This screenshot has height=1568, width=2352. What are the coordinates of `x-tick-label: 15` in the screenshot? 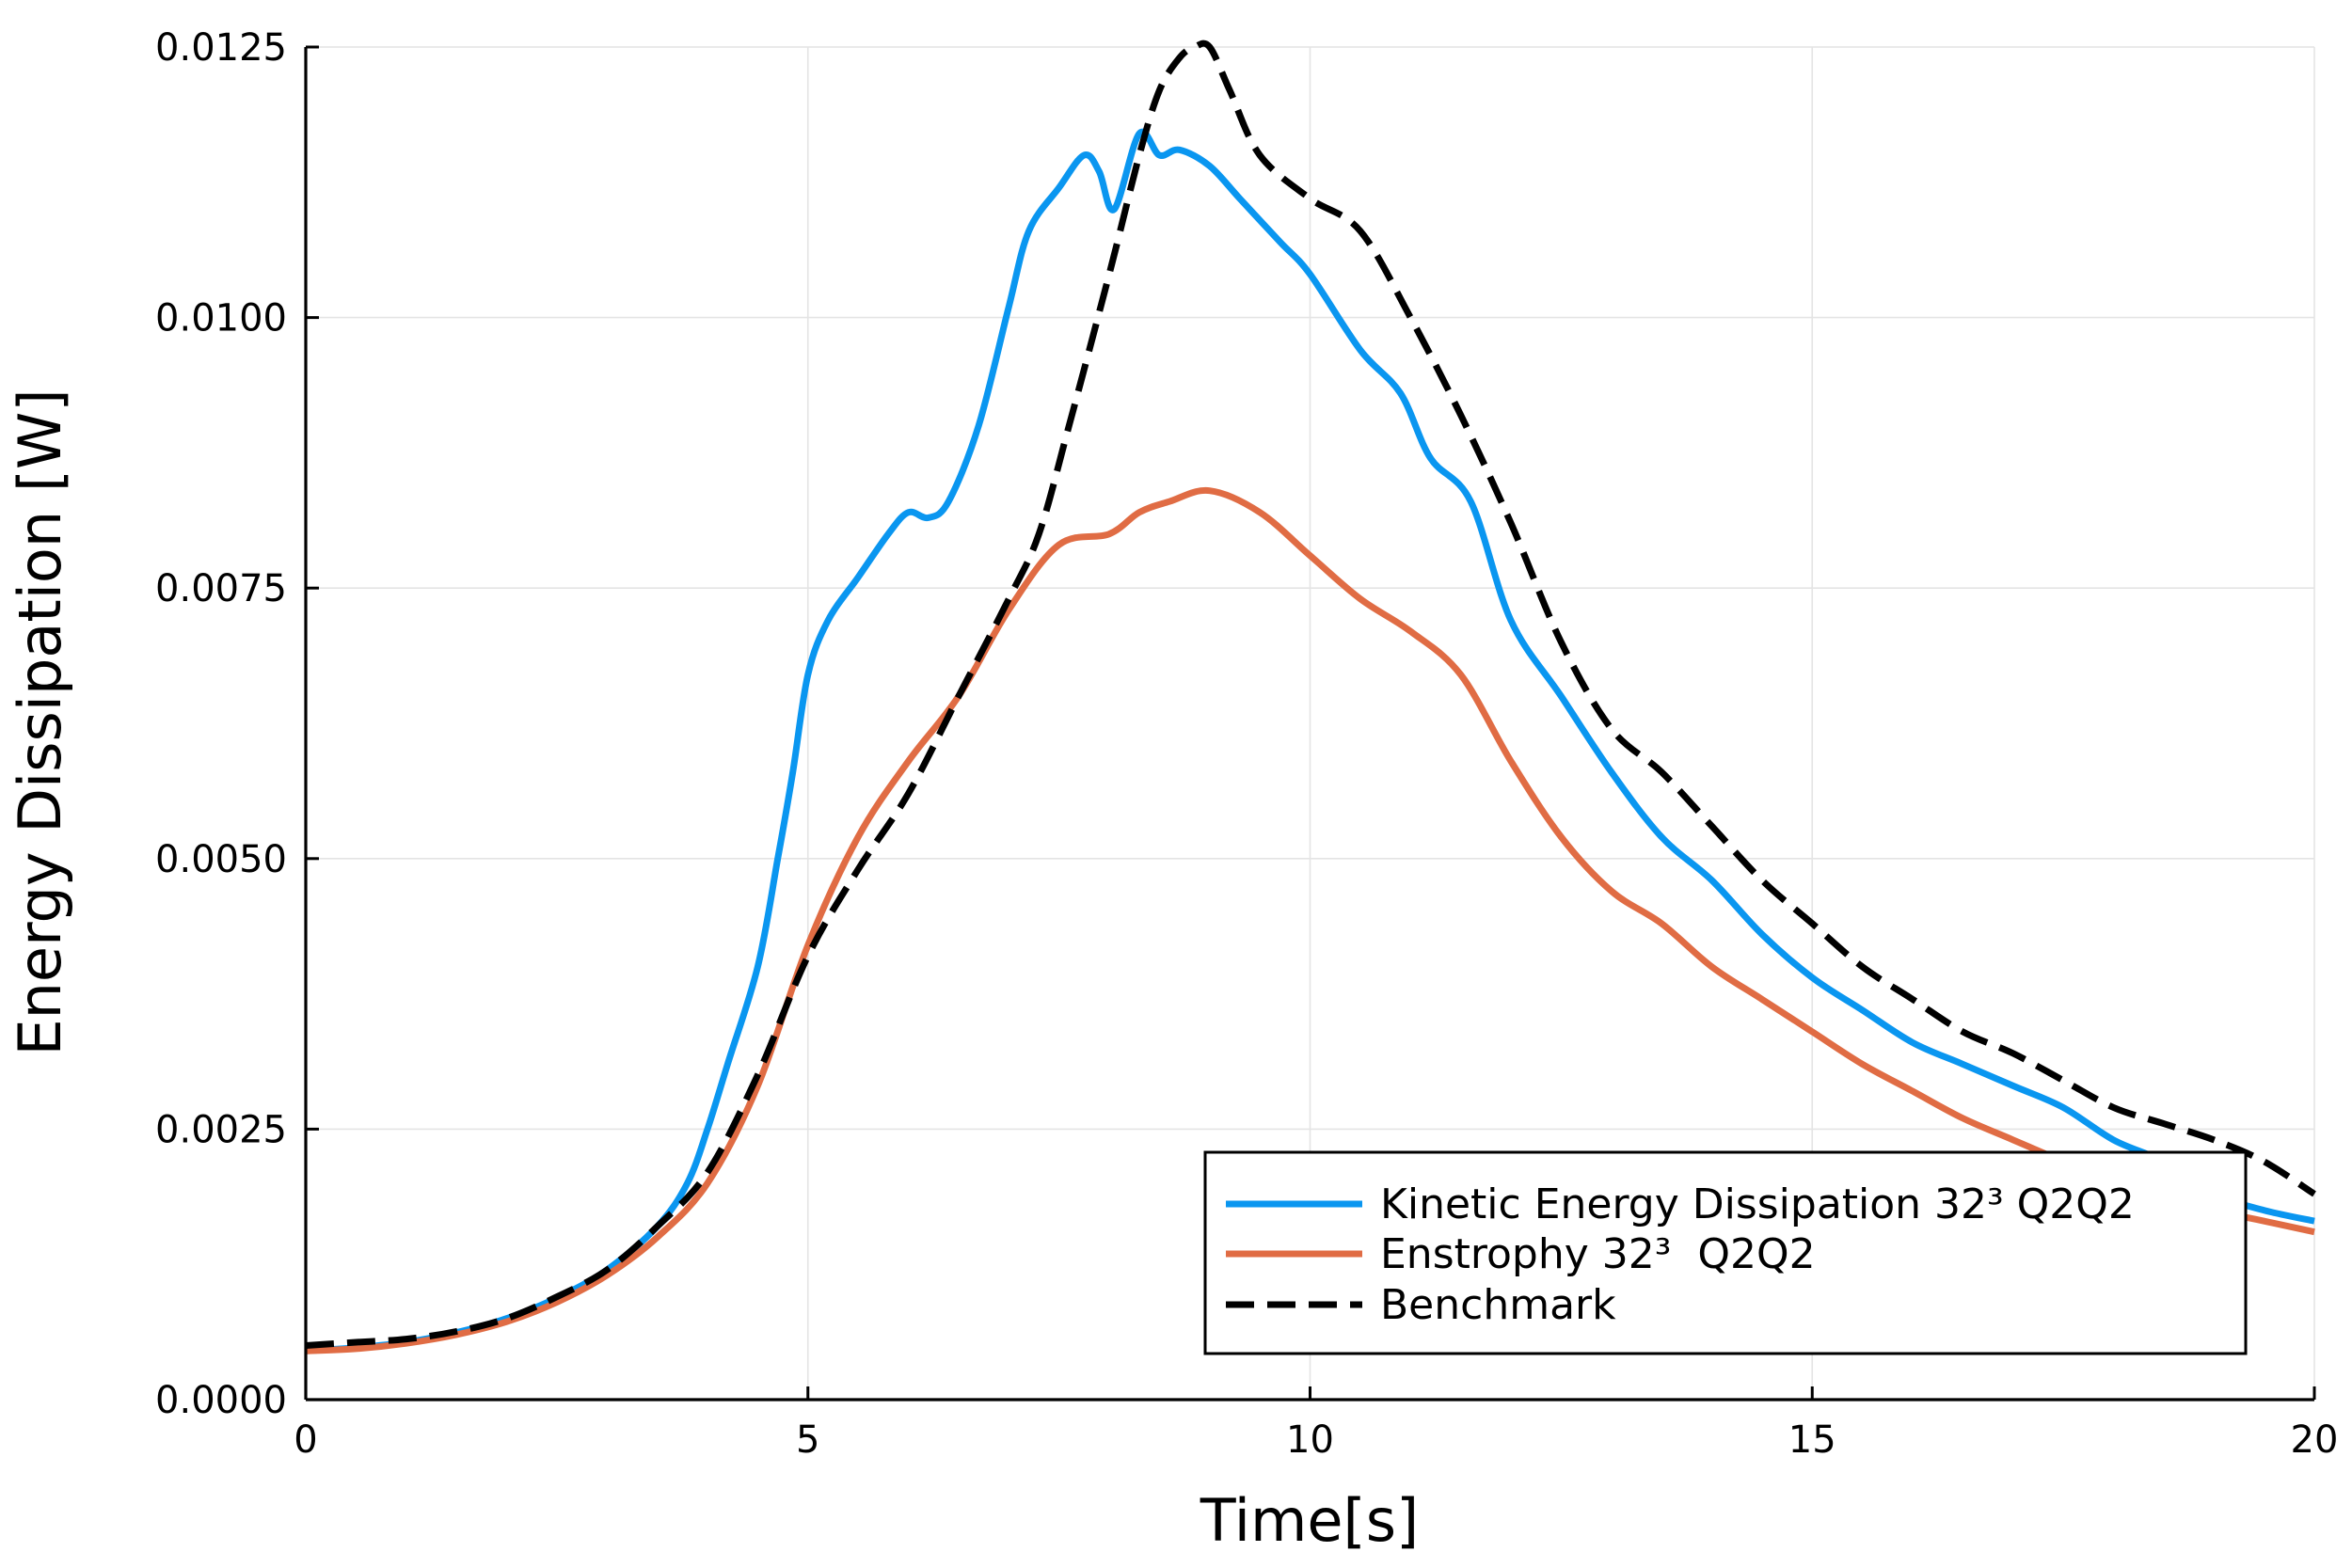 It's located at (1812, 1440).